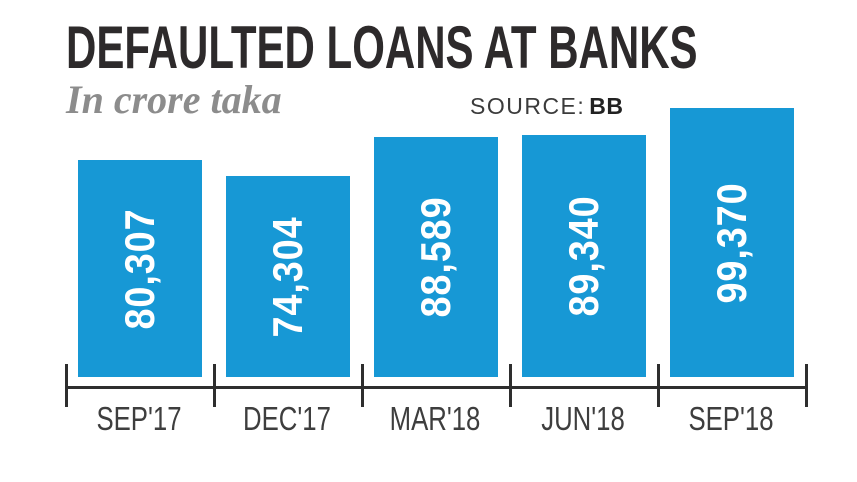 This screenshot has width=857, height=482. Describe the element at coordinates (528, 106) in the screenshot. I see `source-label: SOURCE:` at that location.